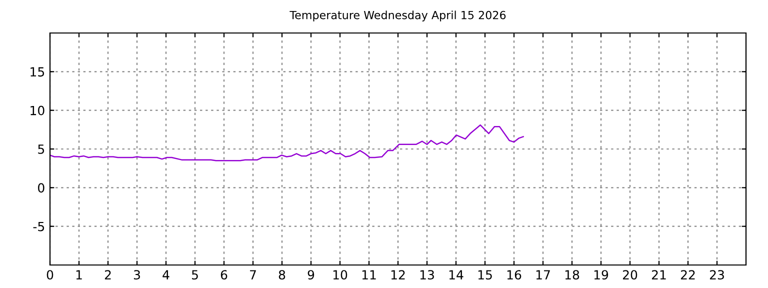  Describe the element at coordinates (514, 275) in the screenshot. I see `x-tick-label: 16` at that location.